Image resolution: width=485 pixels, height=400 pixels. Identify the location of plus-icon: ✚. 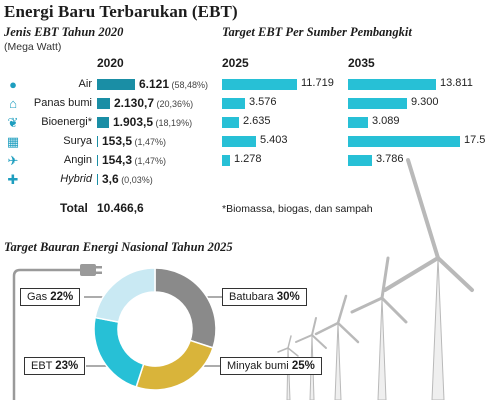
(13, 179).